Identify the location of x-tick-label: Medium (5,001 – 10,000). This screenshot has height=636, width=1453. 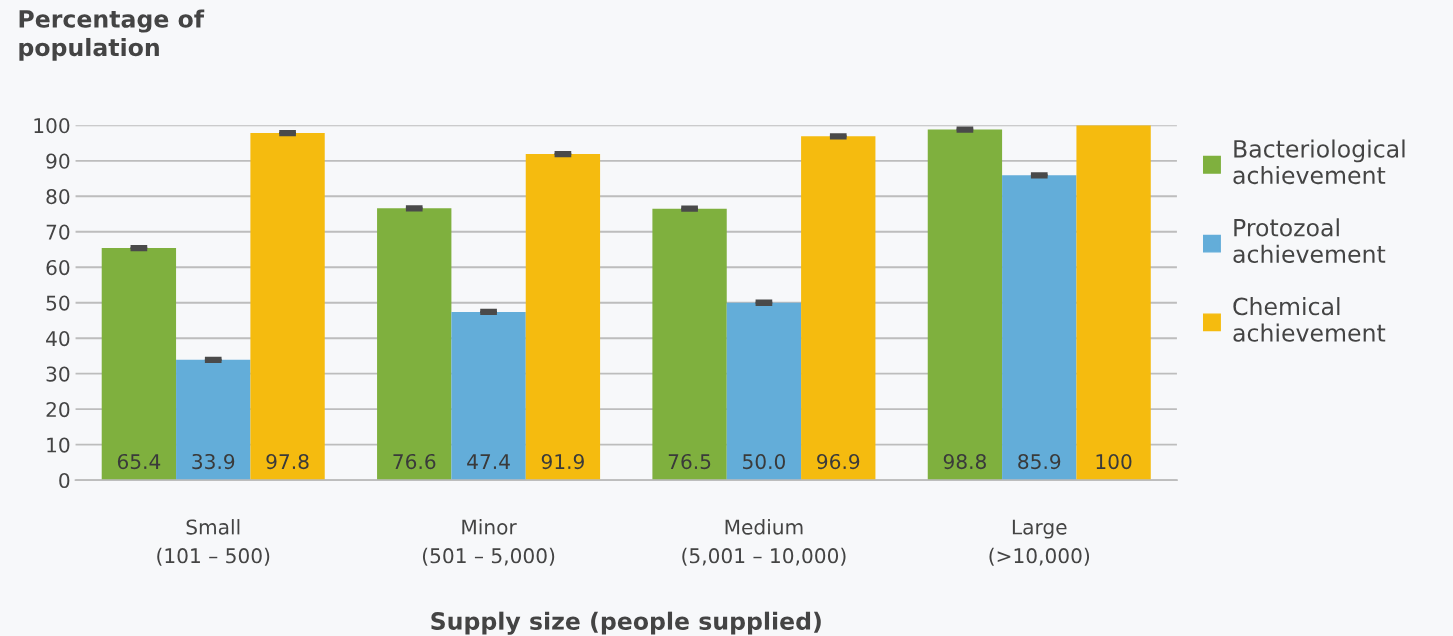
(764, 542).